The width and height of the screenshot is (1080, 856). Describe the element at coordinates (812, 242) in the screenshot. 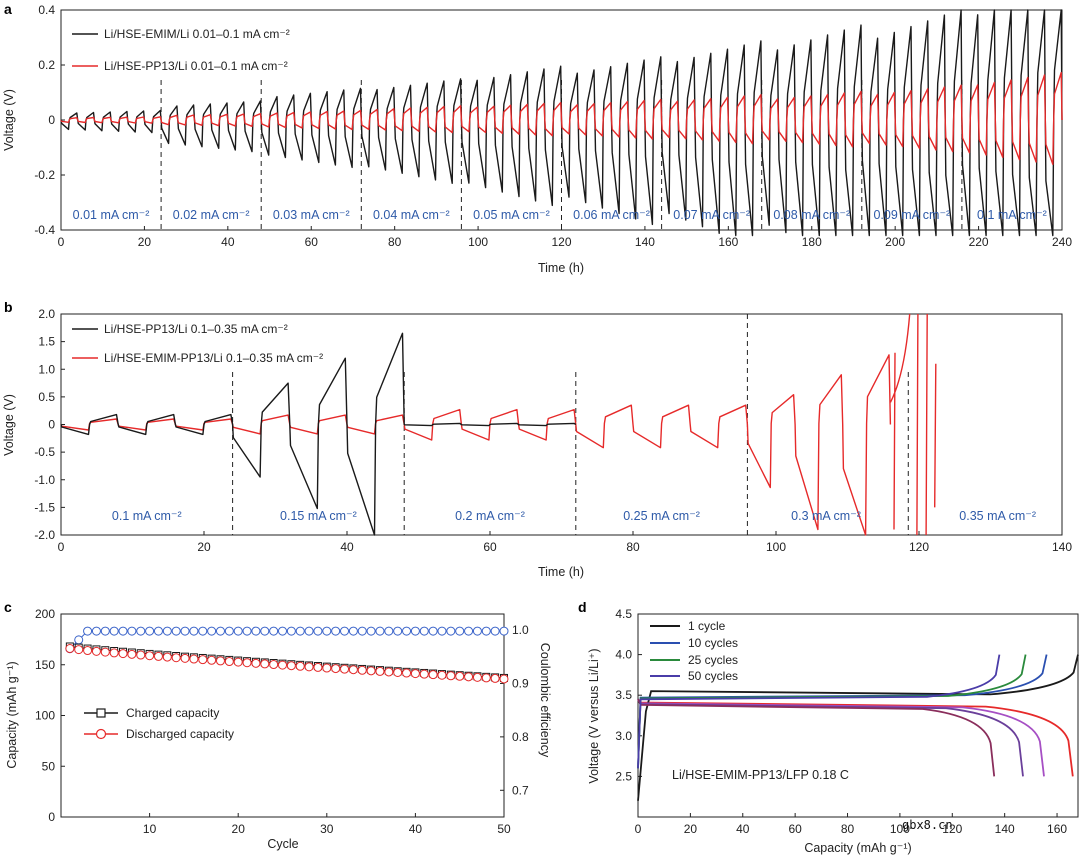

I see `x-tick-label: 180` at that location.